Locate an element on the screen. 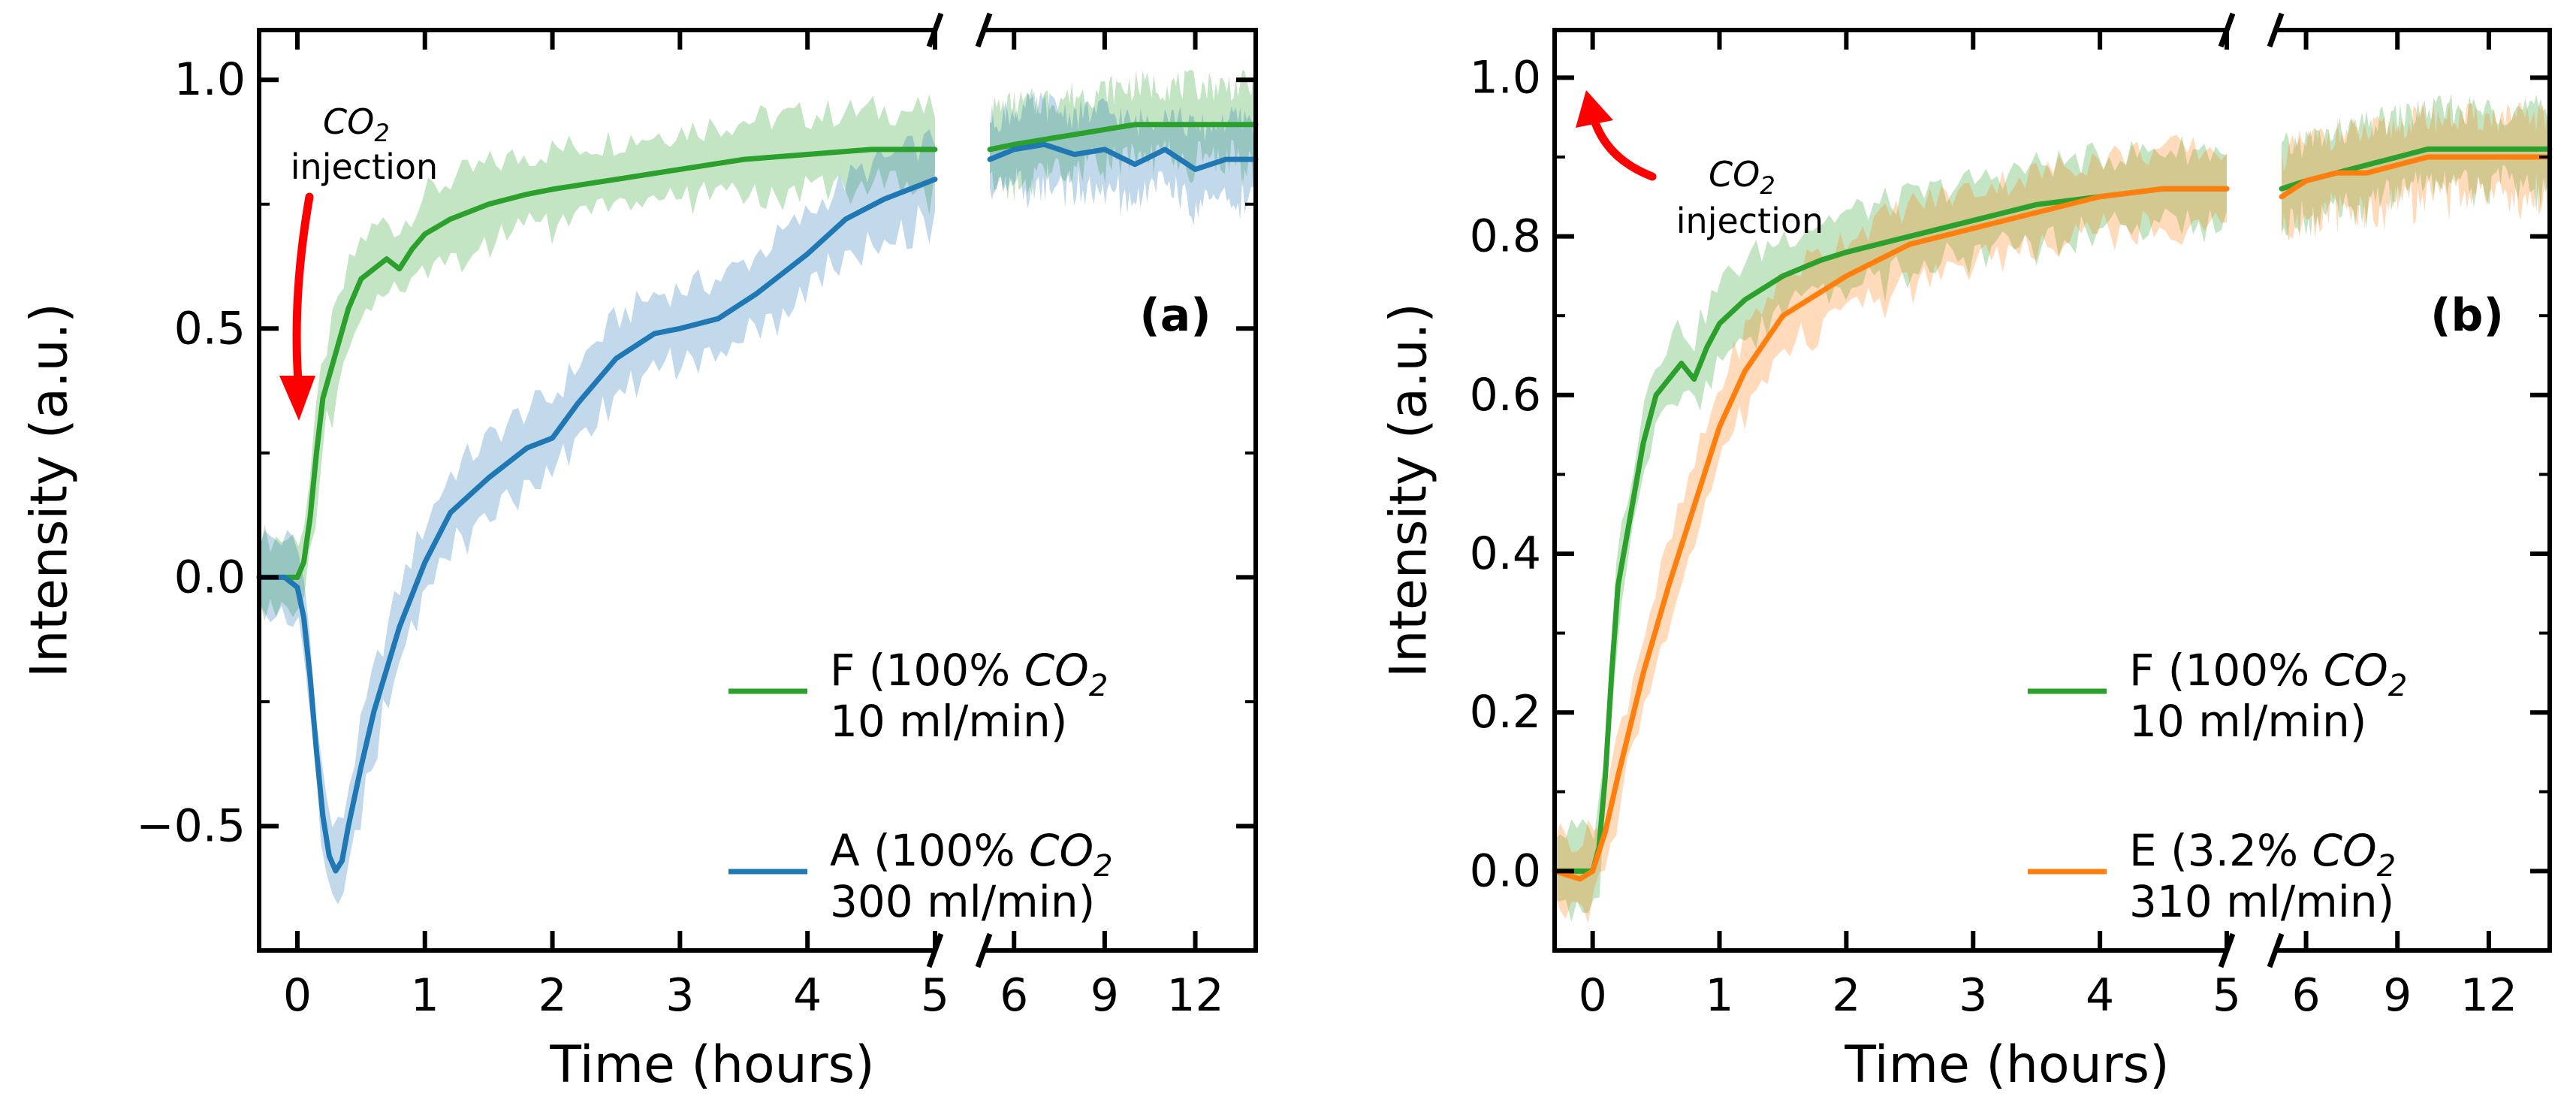 The height and width of the screenshot is (1112, 2576). legend-label-line2: 300 ml/min) is located at coordinates (962, 901).